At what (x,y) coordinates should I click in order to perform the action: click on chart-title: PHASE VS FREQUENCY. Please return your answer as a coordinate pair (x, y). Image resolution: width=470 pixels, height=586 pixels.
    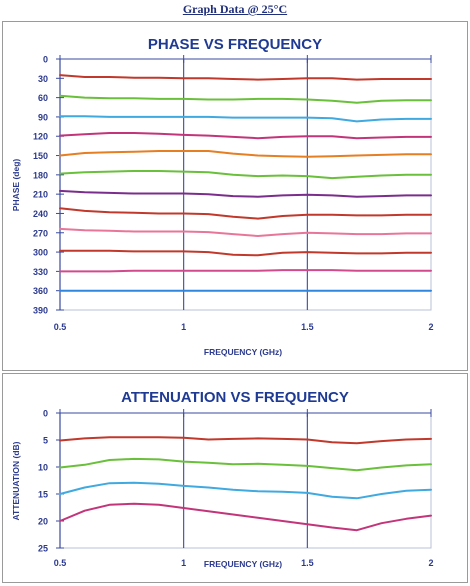
    Looking at the image, I should click on (235, 44).